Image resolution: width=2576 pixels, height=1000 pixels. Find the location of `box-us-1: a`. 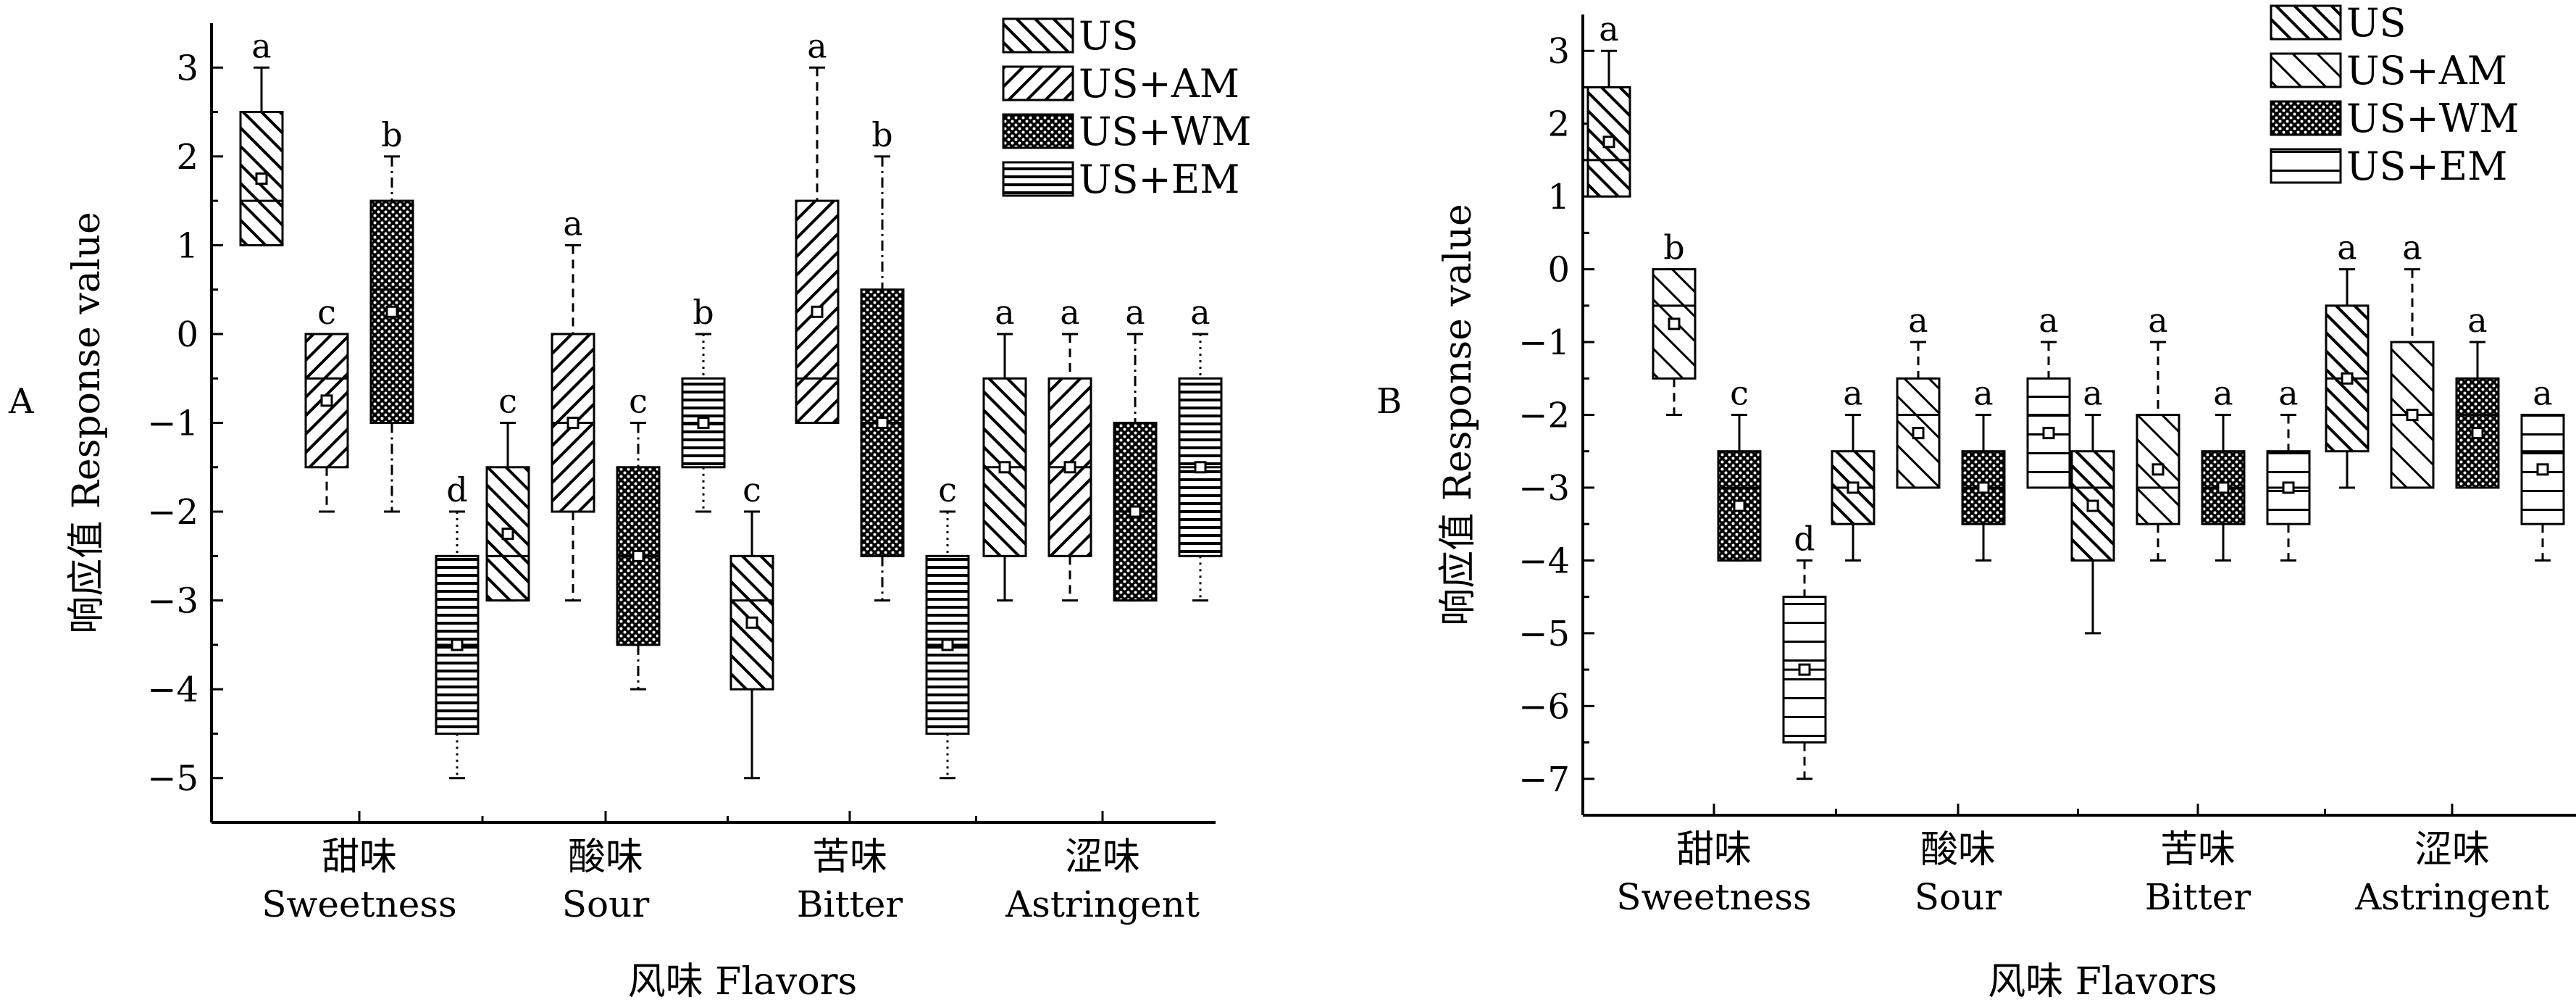

box-us-1: a is located at coordinates (1853, 468).